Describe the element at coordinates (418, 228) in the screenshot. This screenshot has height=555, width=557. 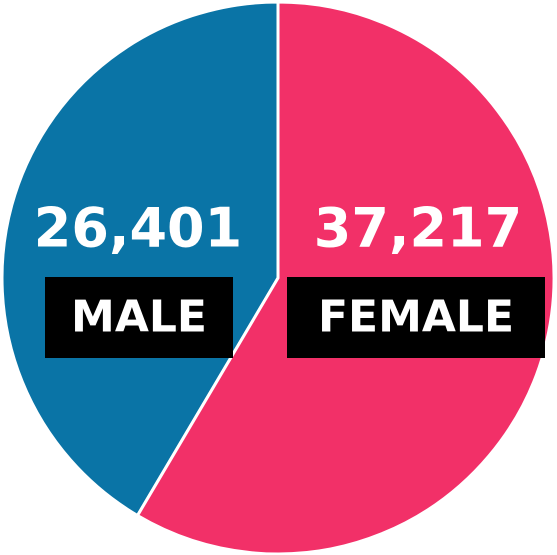
I see `value-label: 37,217` at that location.